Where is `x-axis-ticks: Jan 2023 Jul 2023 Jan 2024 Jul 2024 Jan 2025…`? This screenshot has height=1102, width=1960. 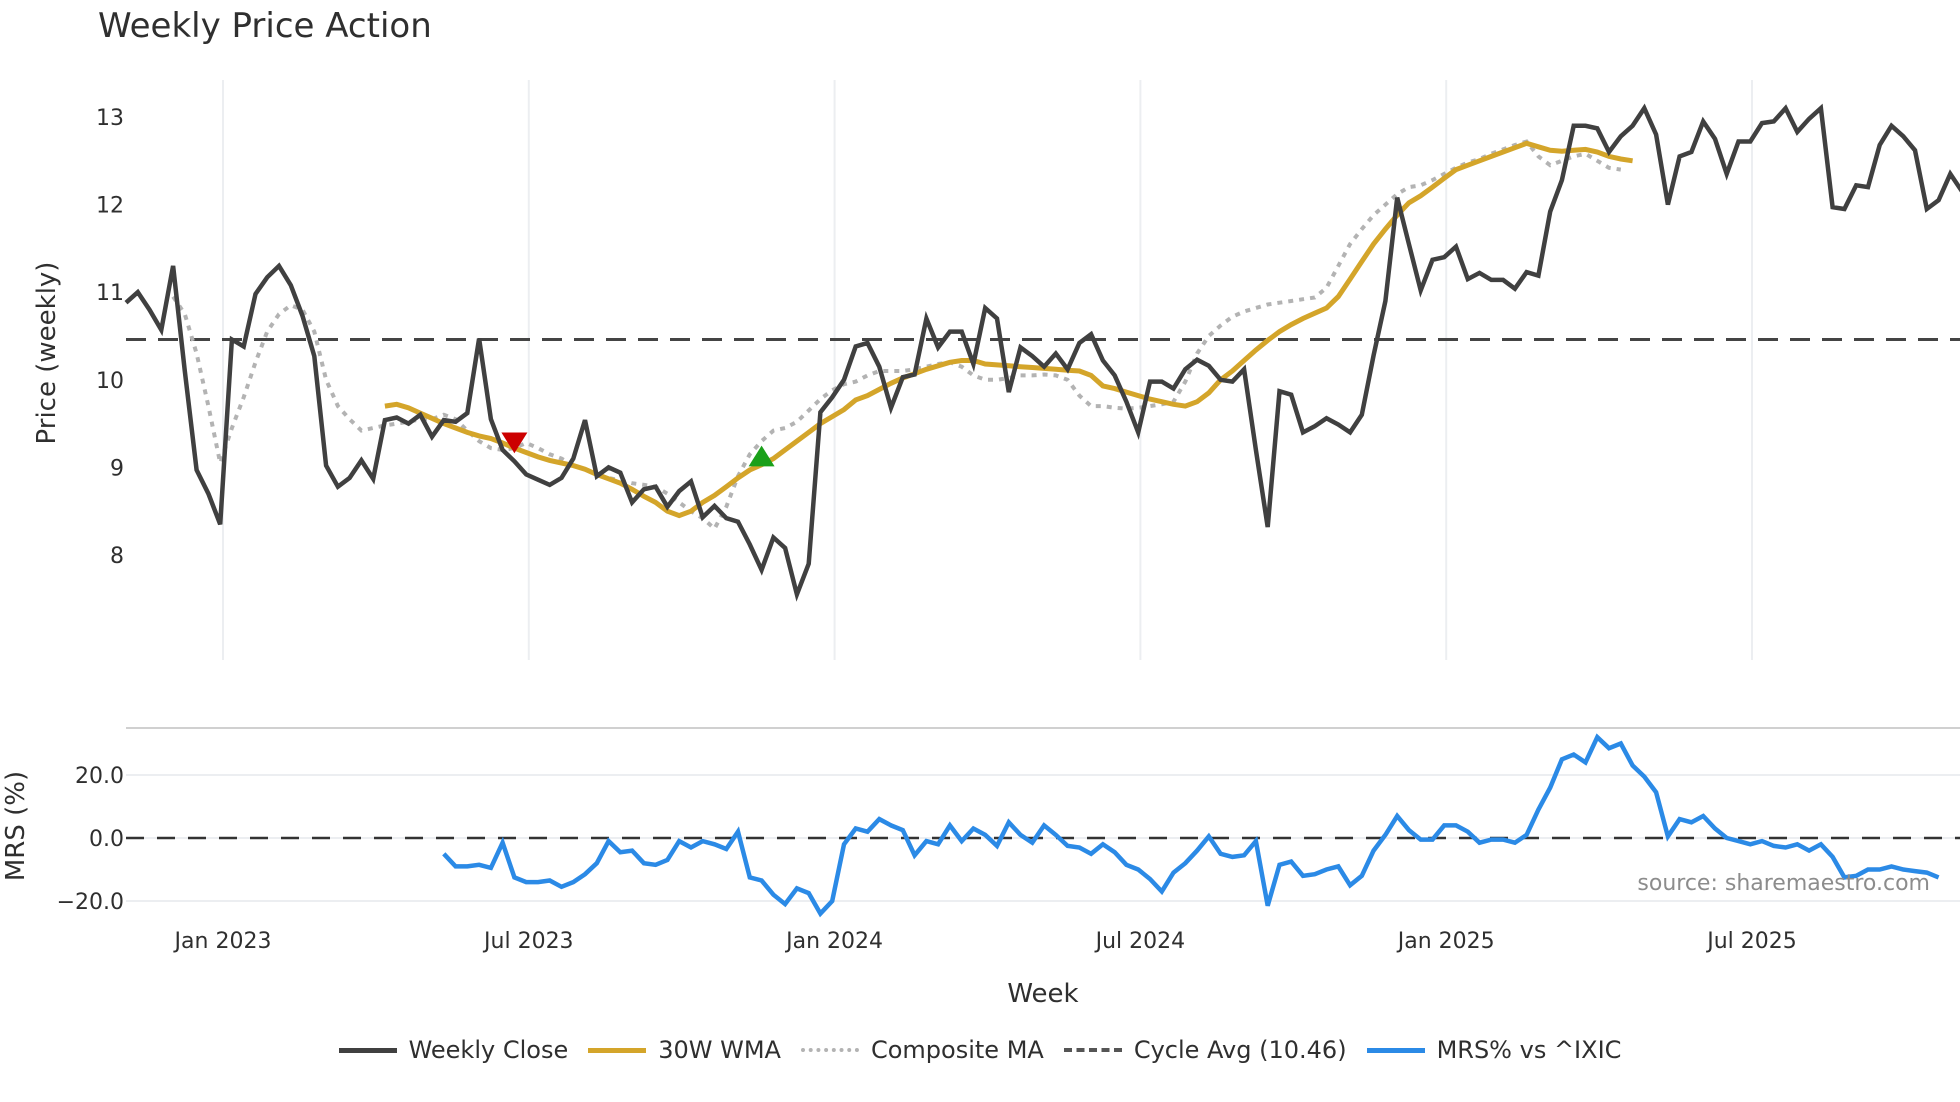
x-axis-ticks: Jan 2023 Jul 2023 Jan 2024 Jul 2024 Jan 2025… is located at coordinates (985, 941).